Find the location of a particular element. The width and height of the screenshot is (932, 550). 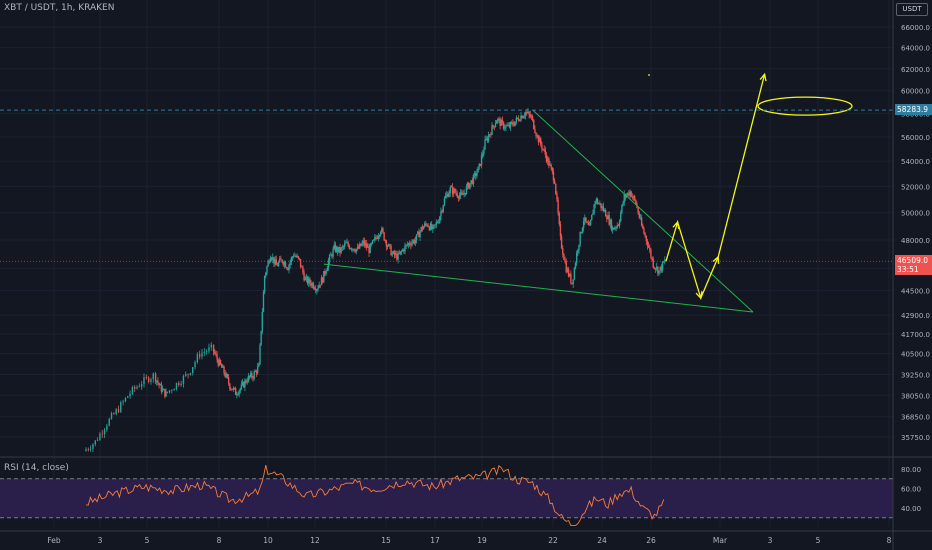

resistance-price-label: 58283.9 is located at coordinates (913, 110).